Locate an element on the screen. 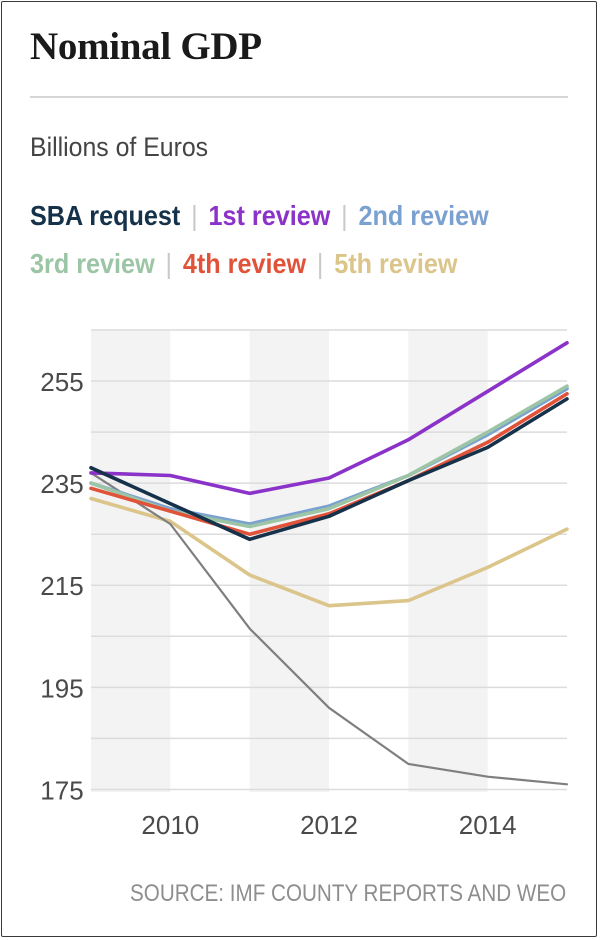  chart-subtitle: Billions of Euros is located at coordinates (119, 147).